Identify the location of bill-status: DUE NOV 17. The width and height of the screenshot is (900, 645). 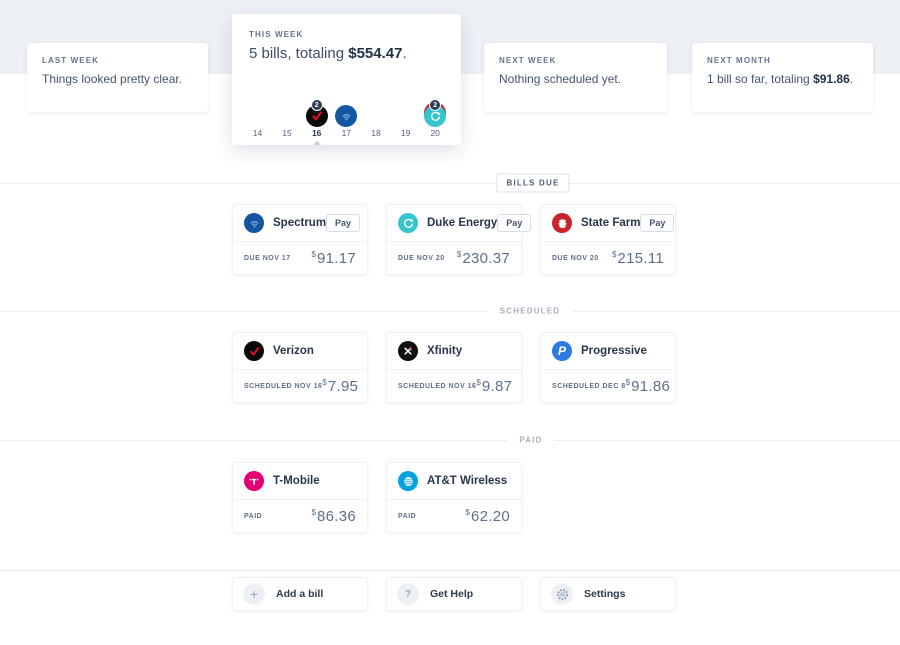
(267, 258).